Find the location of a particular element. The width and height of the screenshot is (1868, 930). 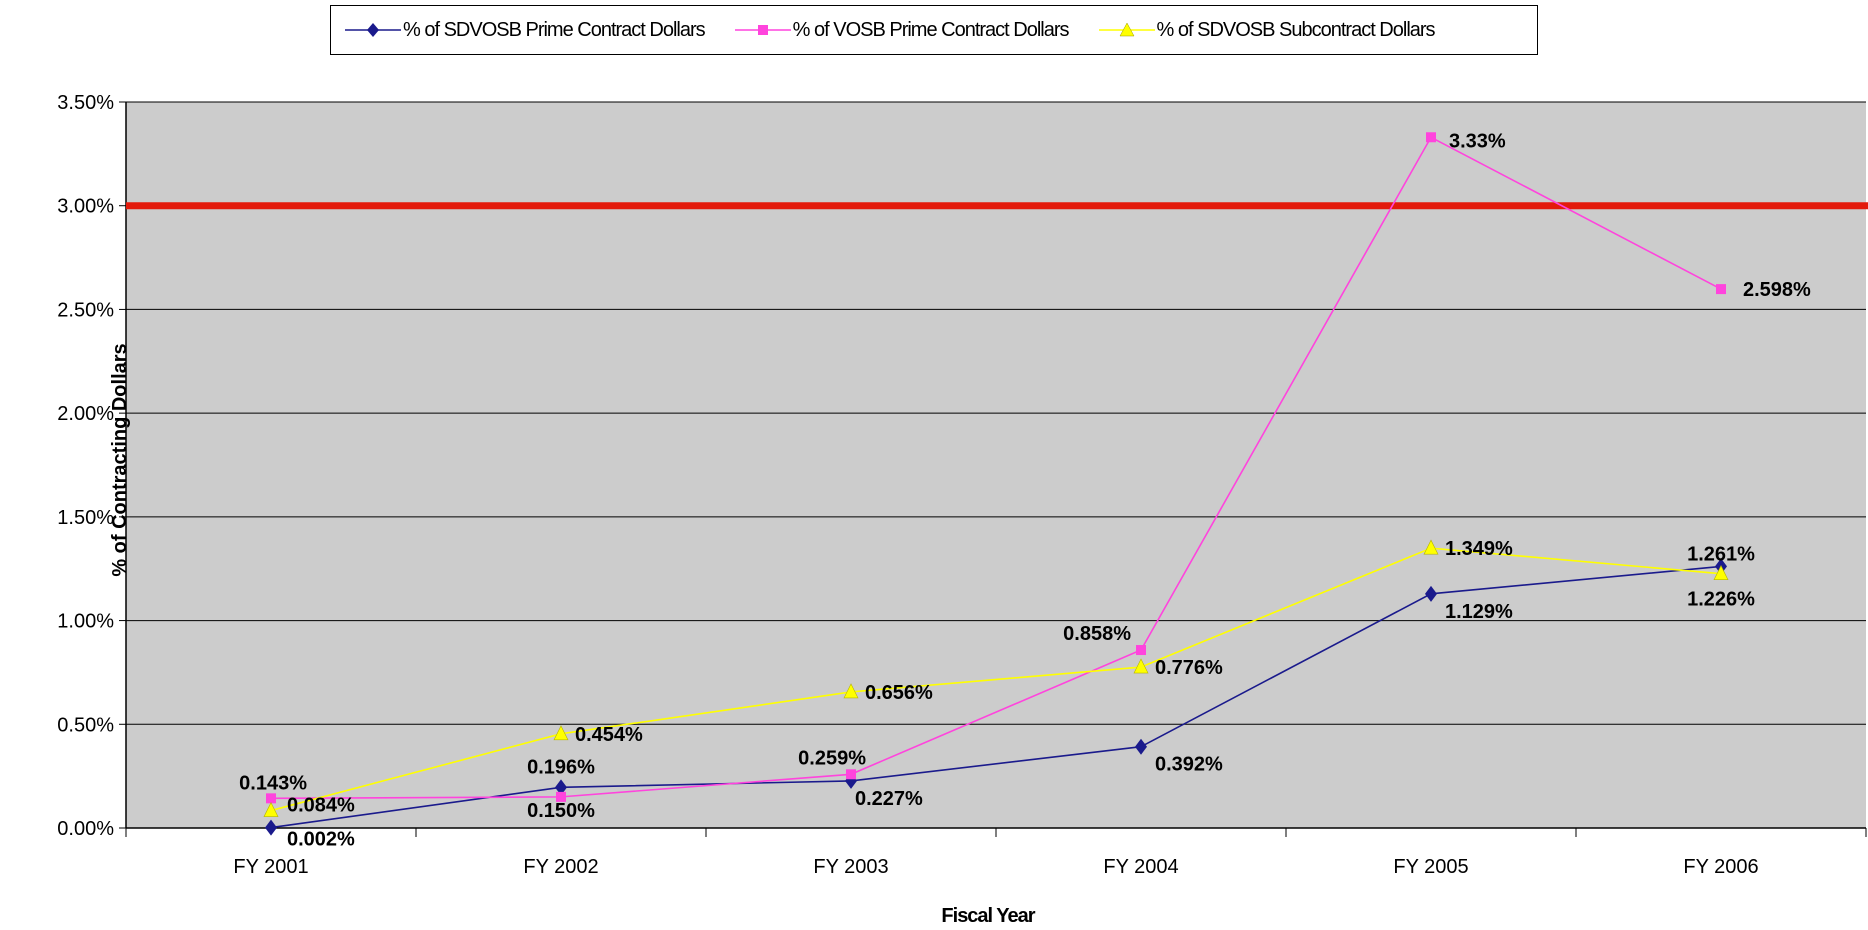

legend-item-vosb-prime: % of VOSB Prime Contract Dollars is located at coordinates (902, 30).